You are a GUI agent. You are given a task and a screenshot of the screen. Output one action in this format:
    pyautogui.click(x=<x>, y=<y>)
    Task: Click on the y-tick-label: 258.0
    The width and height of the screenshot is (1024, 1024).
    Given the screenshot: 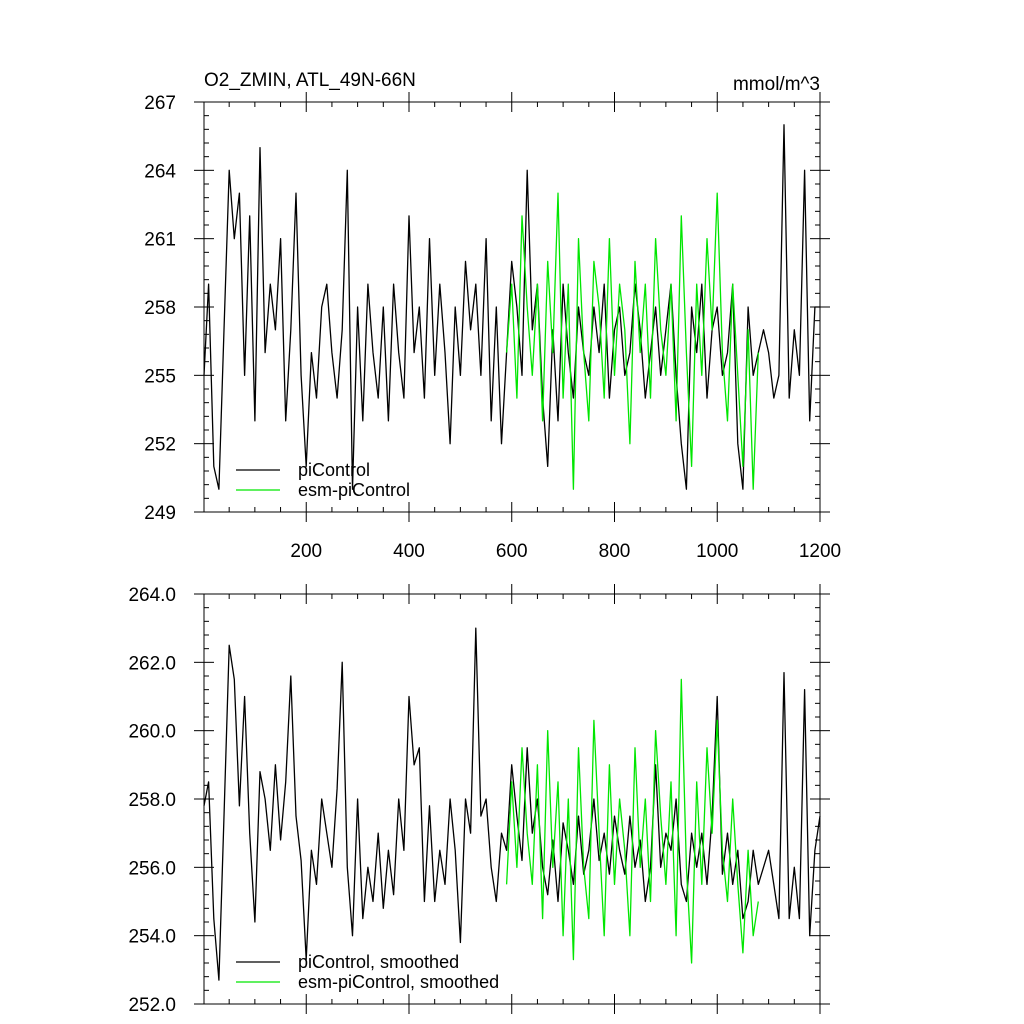 What is the action you would take?
    pyautogui.click(x=152, y=800)
    